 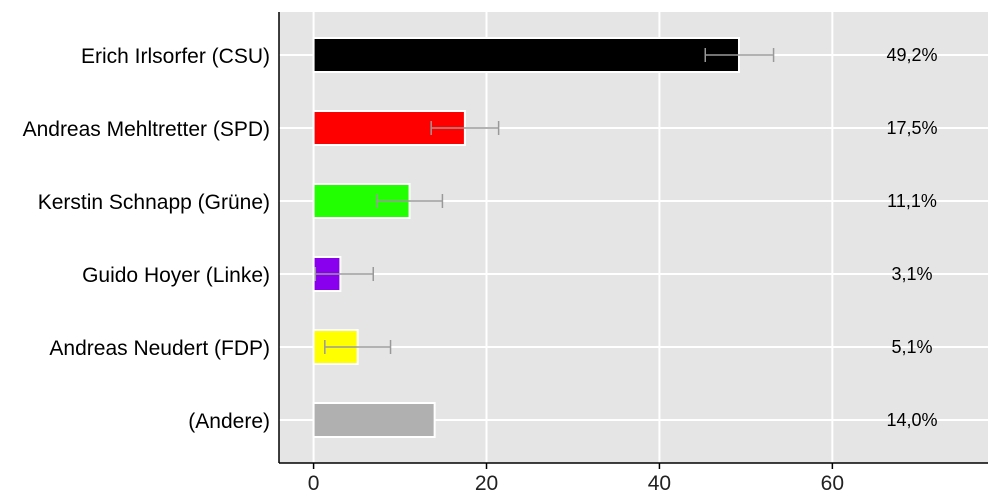 What do you see at coordinates (911, 237) in the screenshot?
I see `value-labels-group: 49,2% 17,5% 11,1% 3,1% 5,1% 14,0%` at bounding box center [911, 237].